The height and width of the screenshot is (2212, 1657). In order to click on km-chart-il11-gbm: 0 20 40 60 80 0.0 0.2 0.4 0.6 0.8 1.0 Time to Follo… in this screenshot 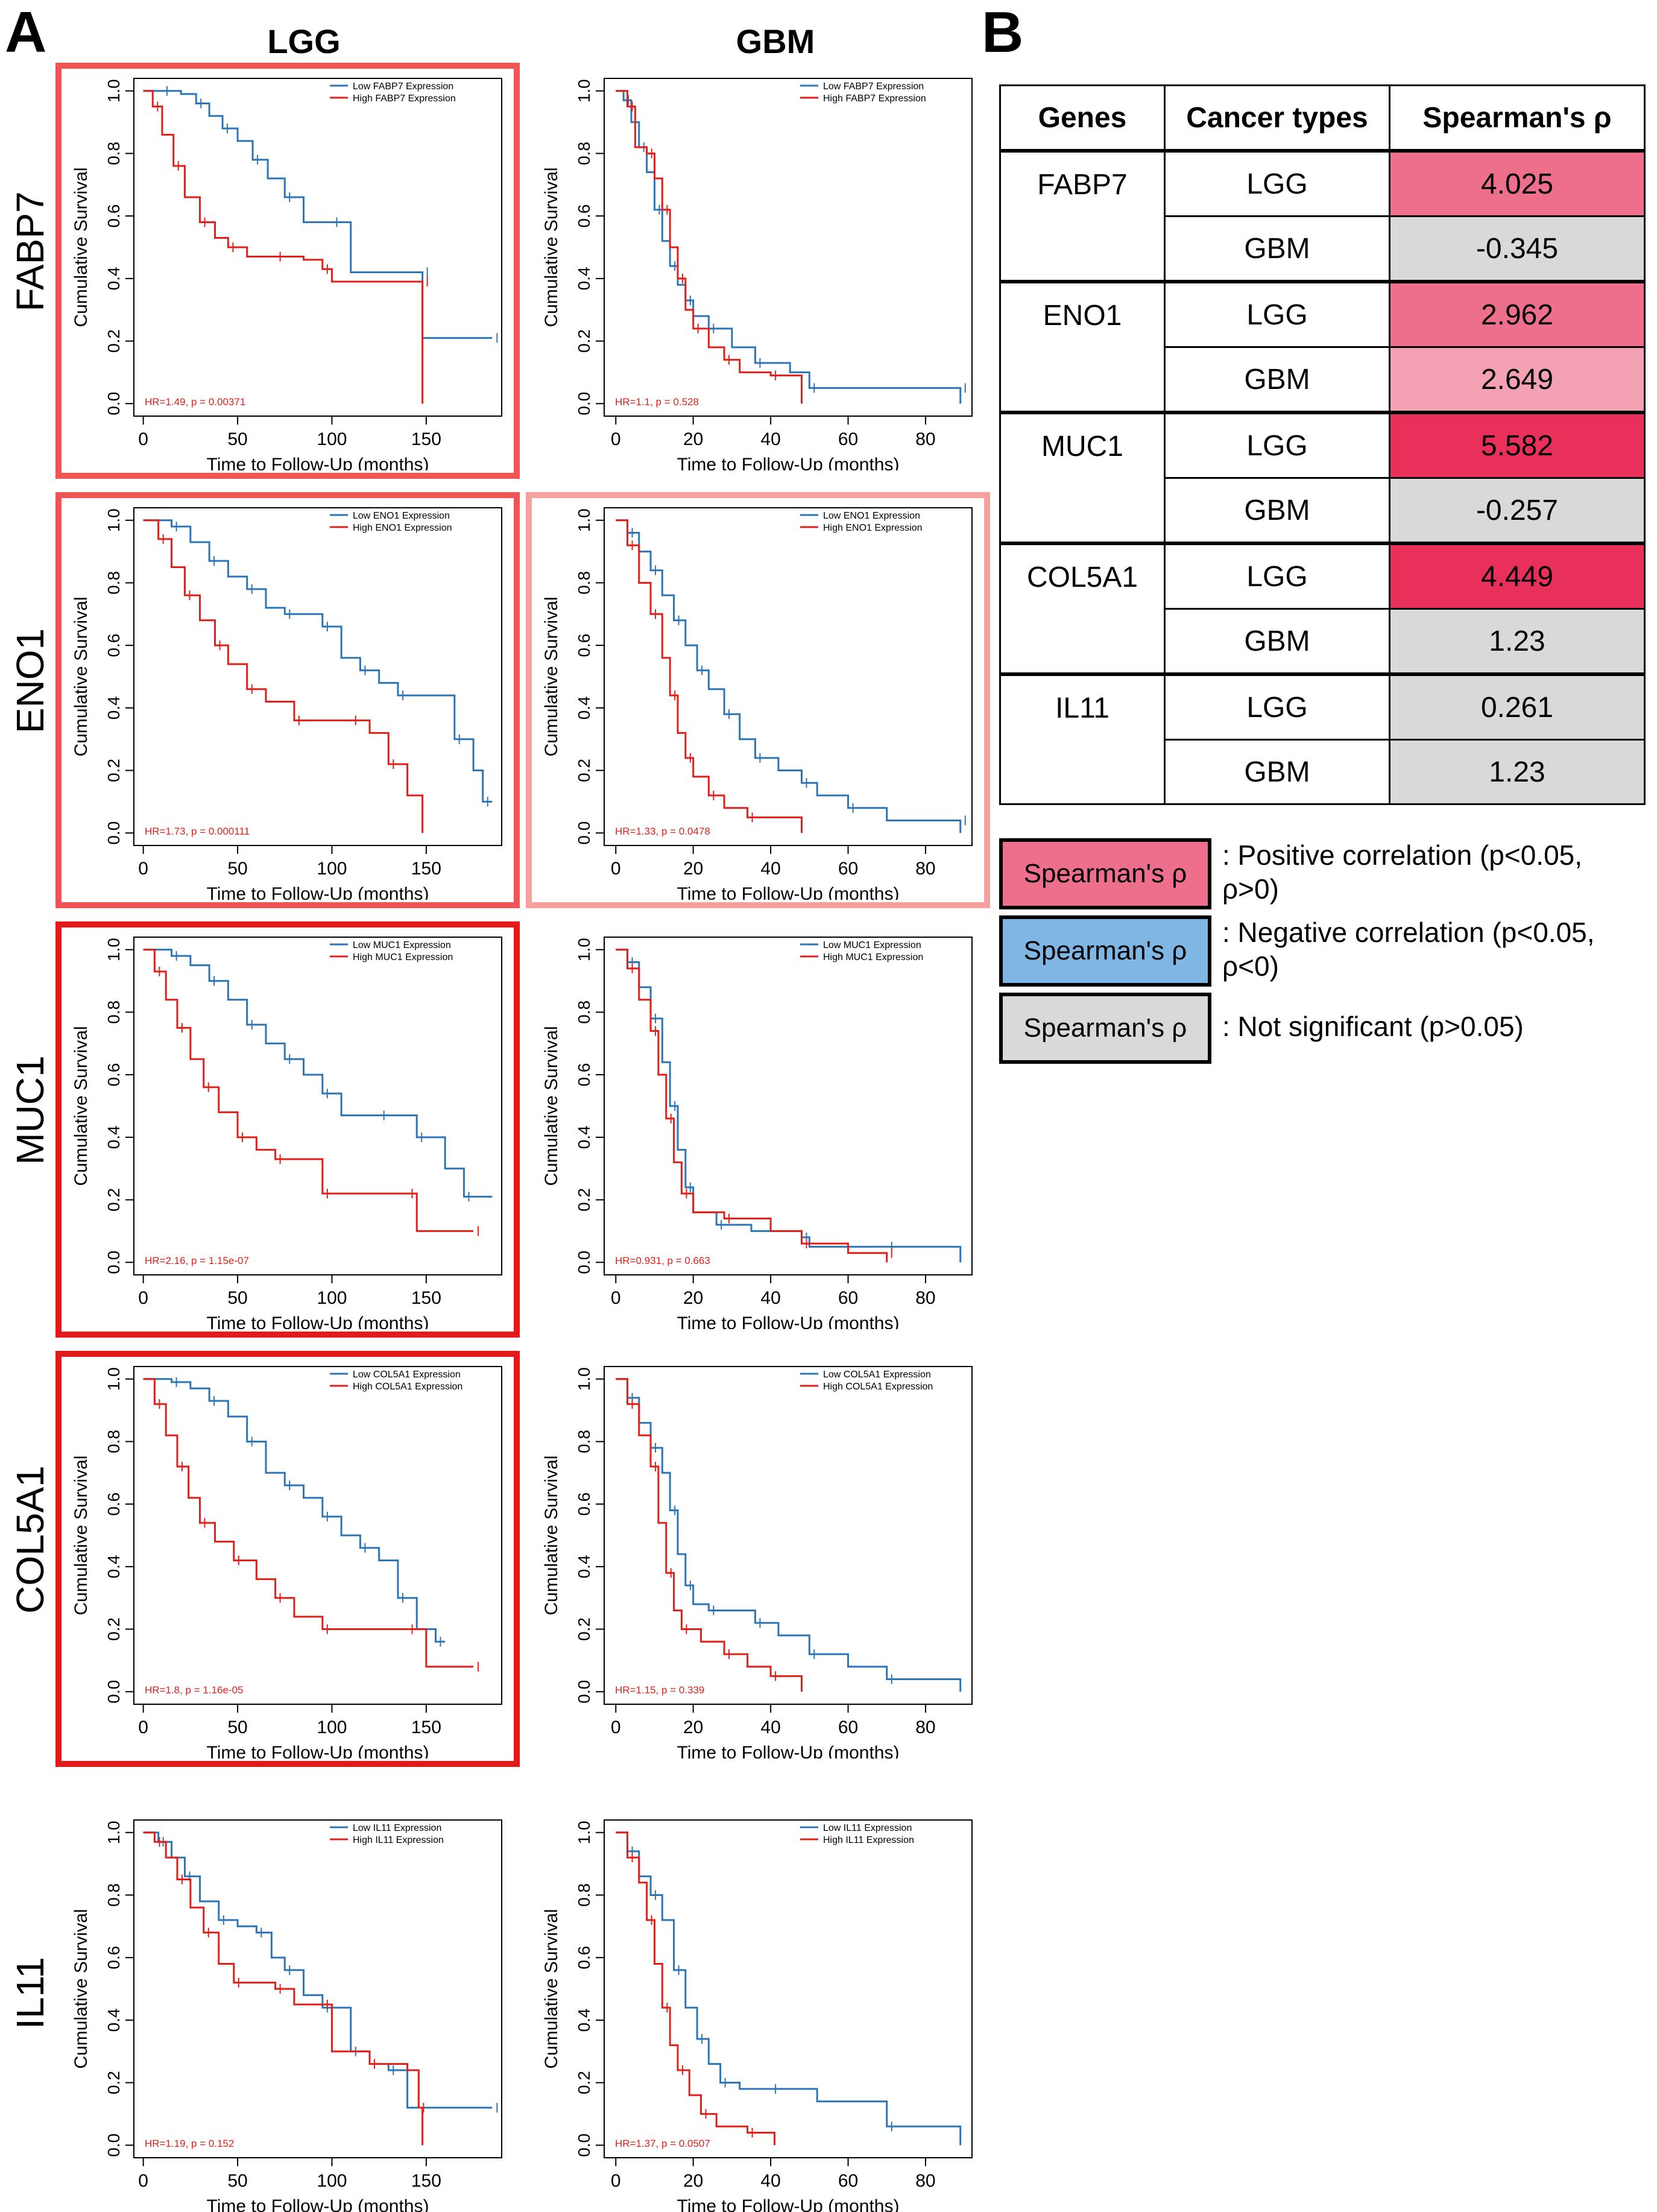, I will do `click(755, 2004)`.